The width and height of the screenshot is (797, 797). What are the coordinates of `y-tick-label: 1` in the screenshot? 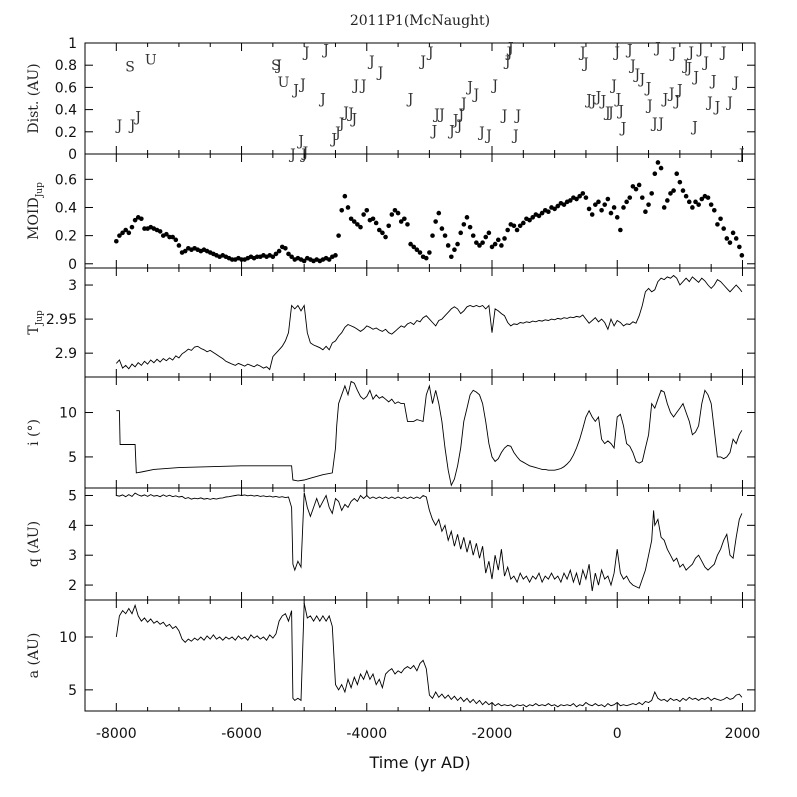 It's located at (72, 44).